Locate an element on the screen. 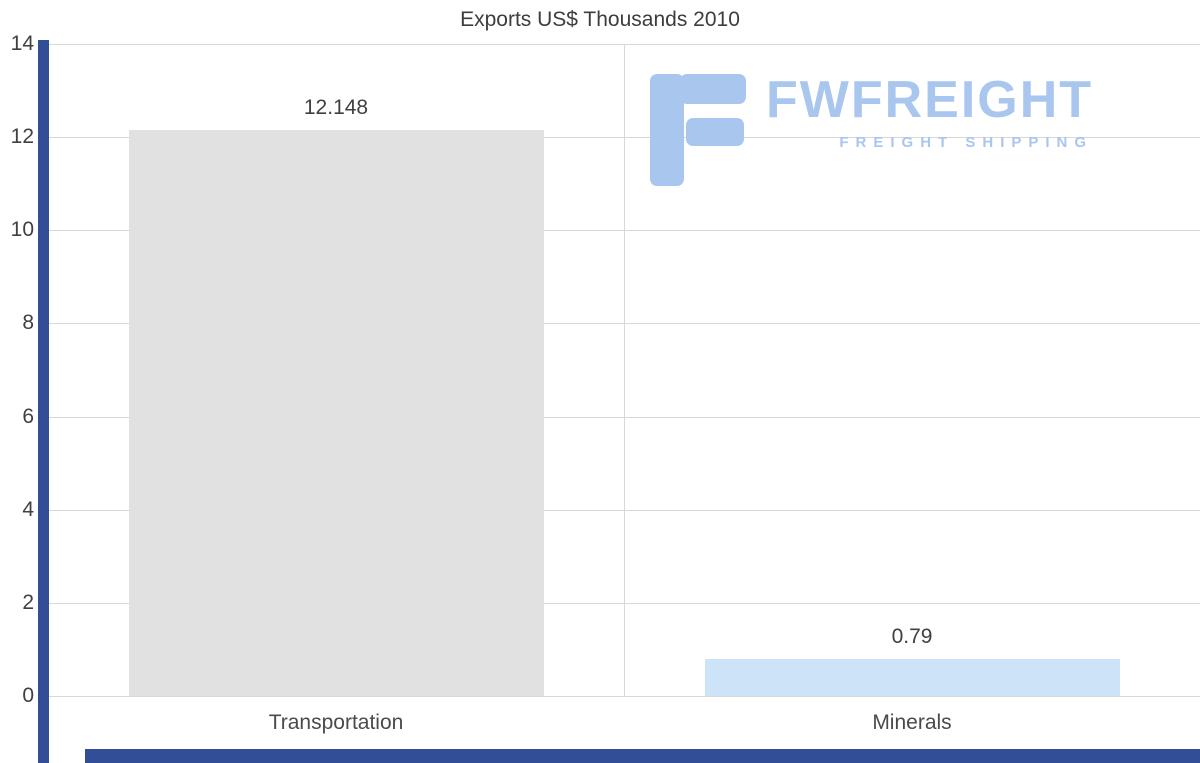  y-axis-line is located at coordinates (43, 401).